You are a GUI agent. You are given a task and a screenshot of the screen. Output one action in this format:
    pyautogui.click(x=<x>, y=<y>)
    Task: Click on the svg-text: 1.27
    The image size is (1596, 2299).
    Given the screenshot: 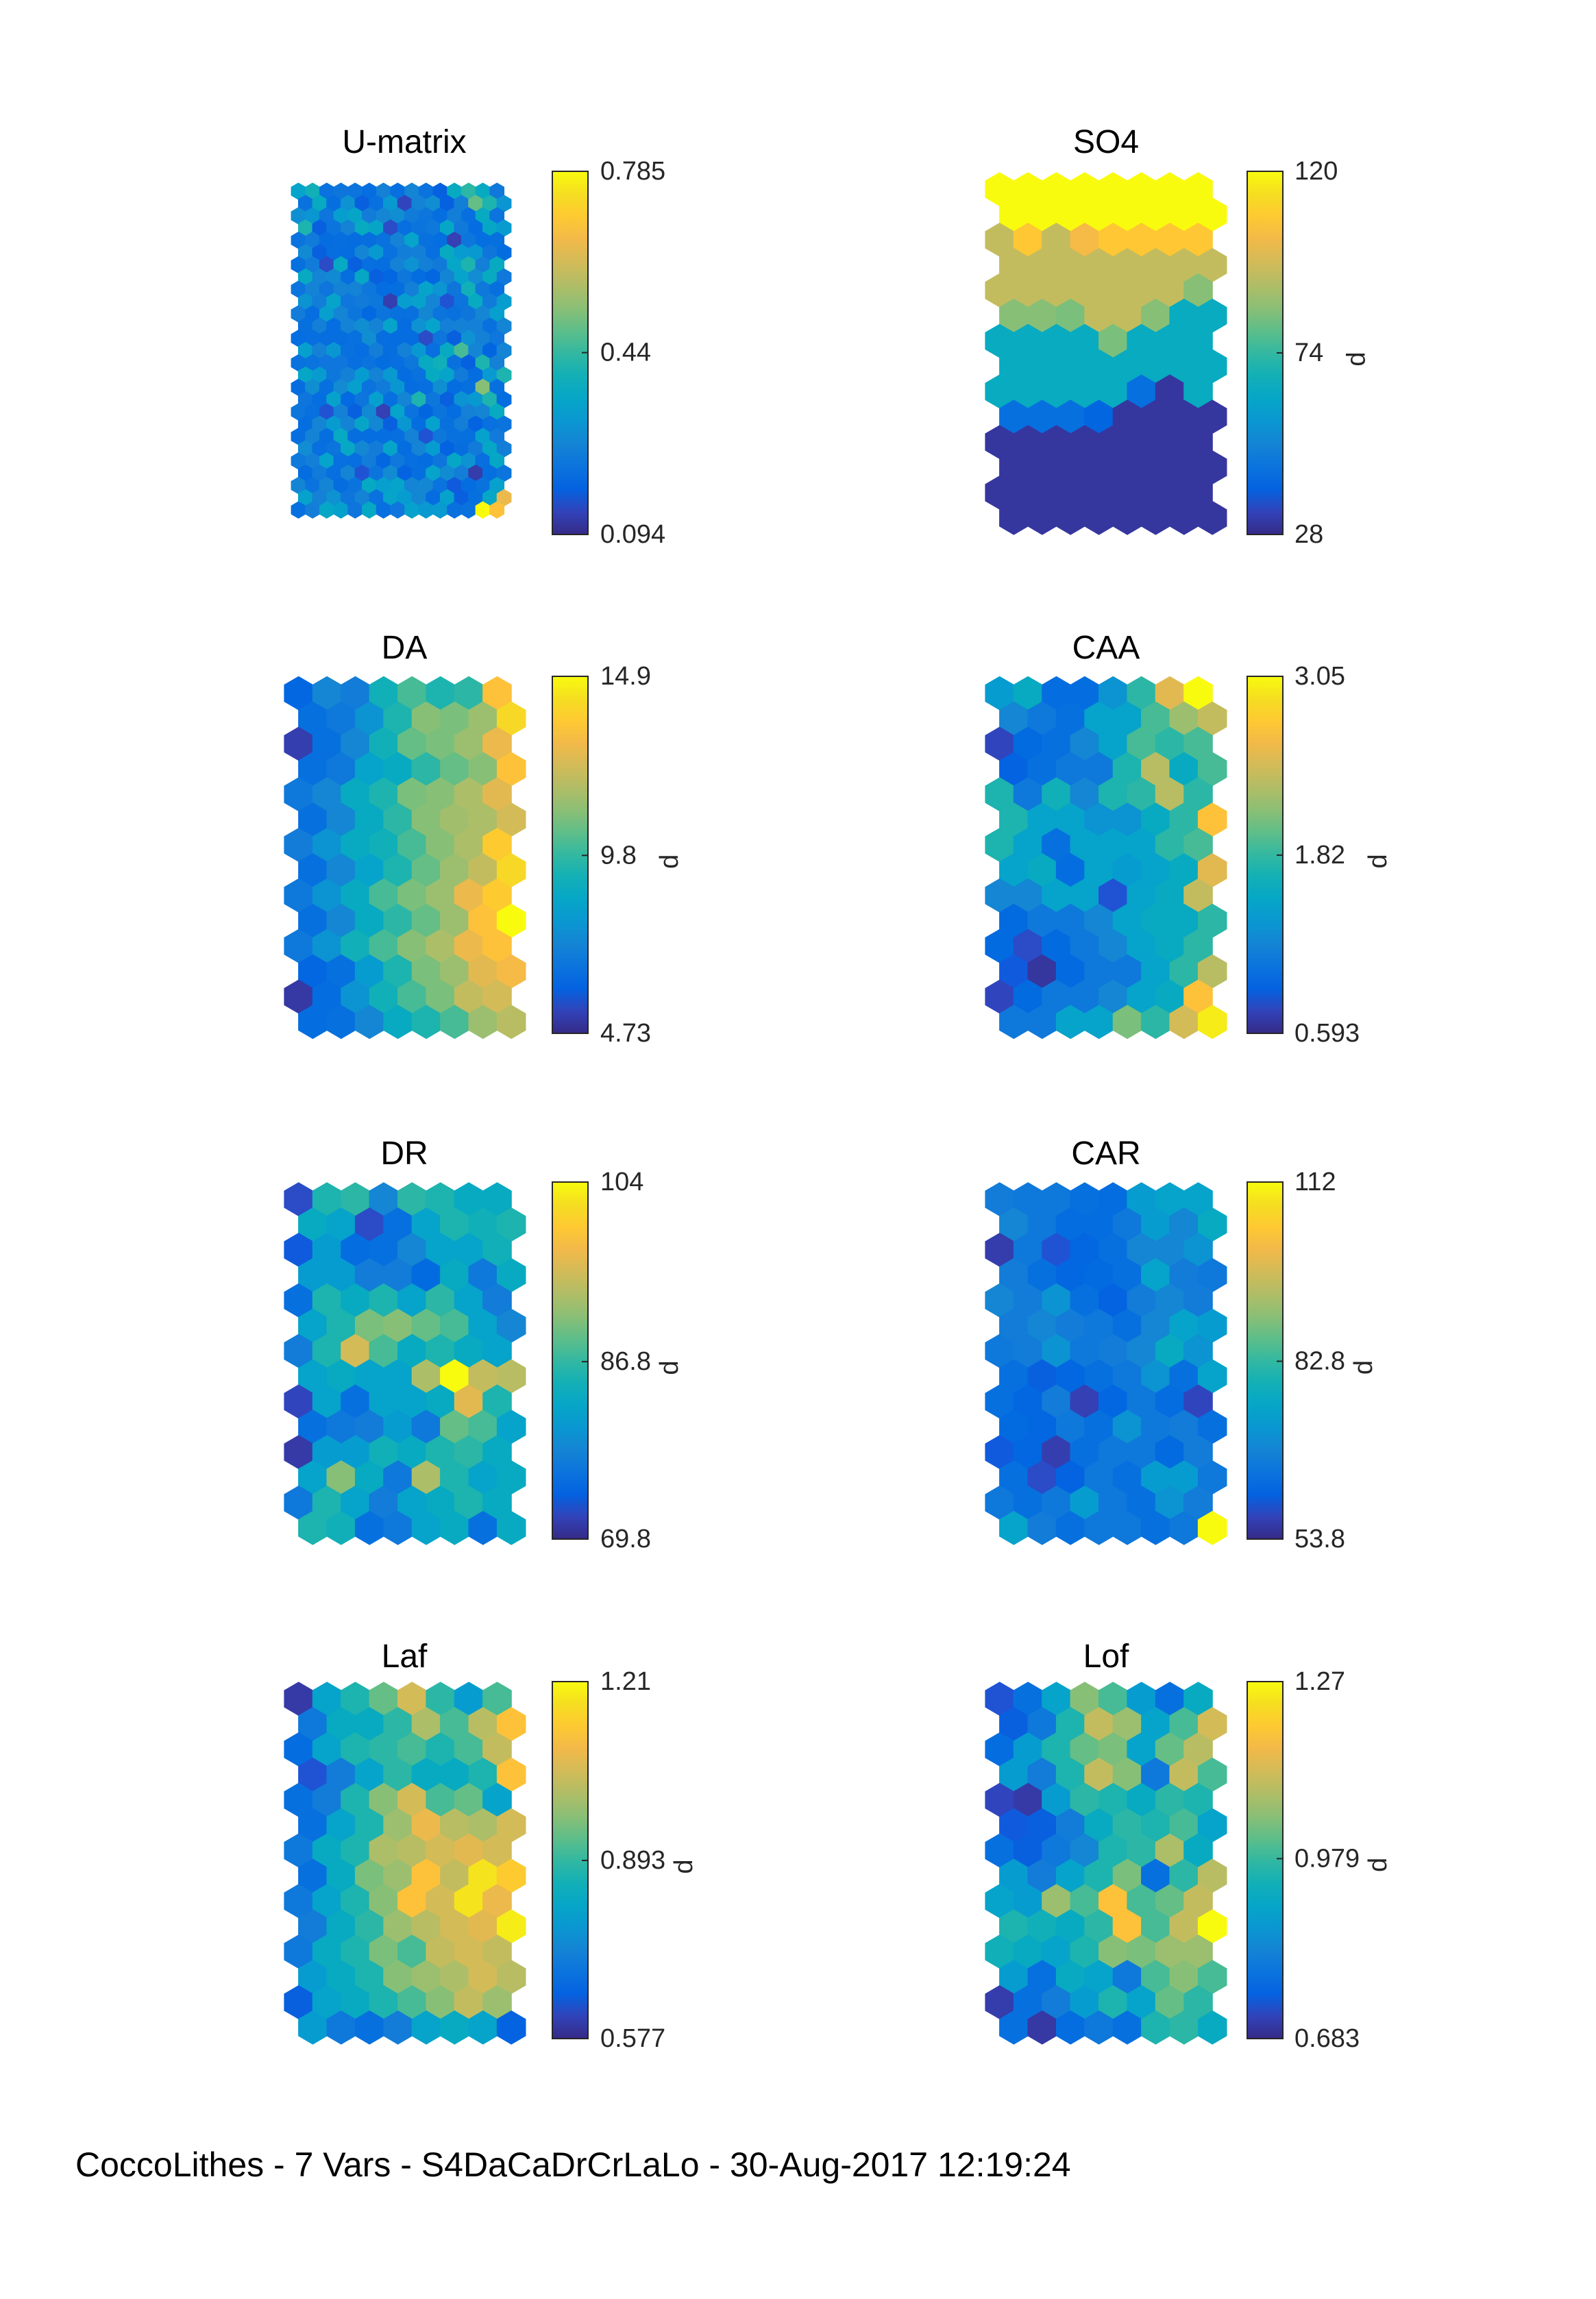 What is the action you would take?
    pyautogui.click(x=1319, y=1682)
    